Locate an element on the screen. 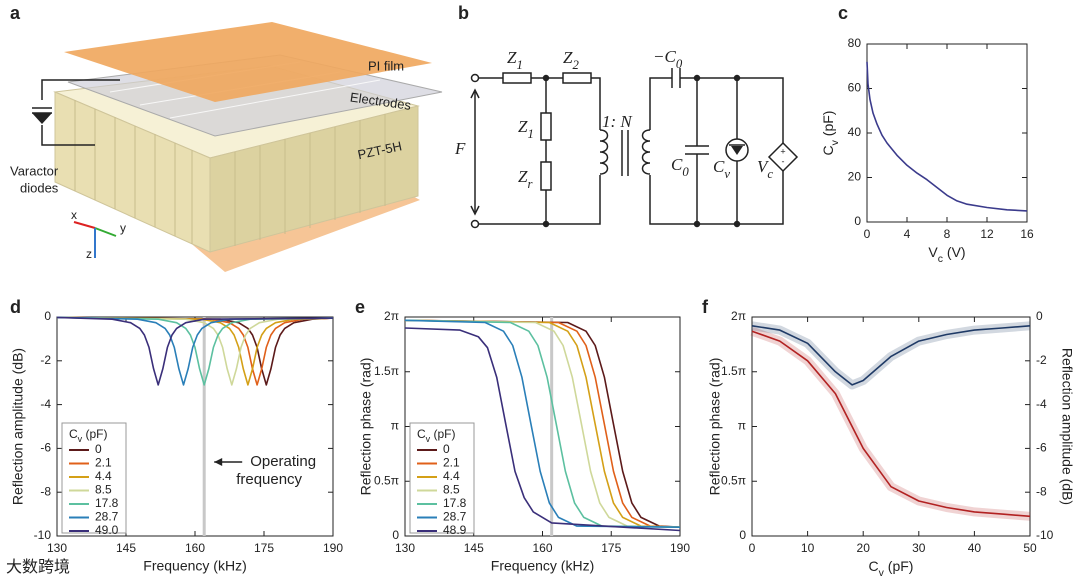 The height and width of the screenshot is (582, 1080). y-tick-label: 1.5π is located at coordinates (733, 371).